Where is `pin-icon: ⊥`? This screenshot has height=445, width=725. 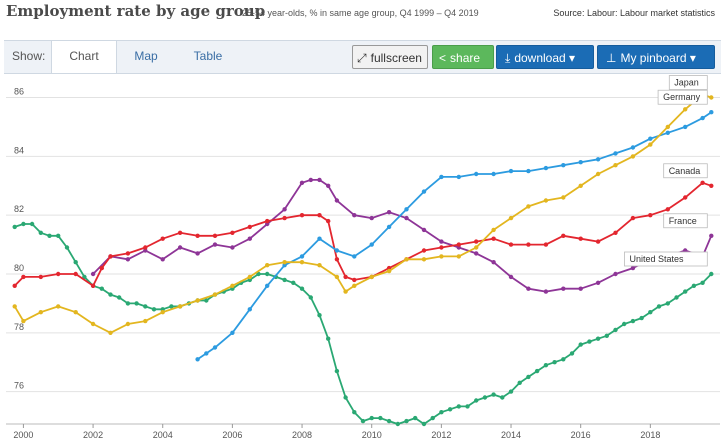
pin-icon: ⊥ is located at coordinates (611, 58).